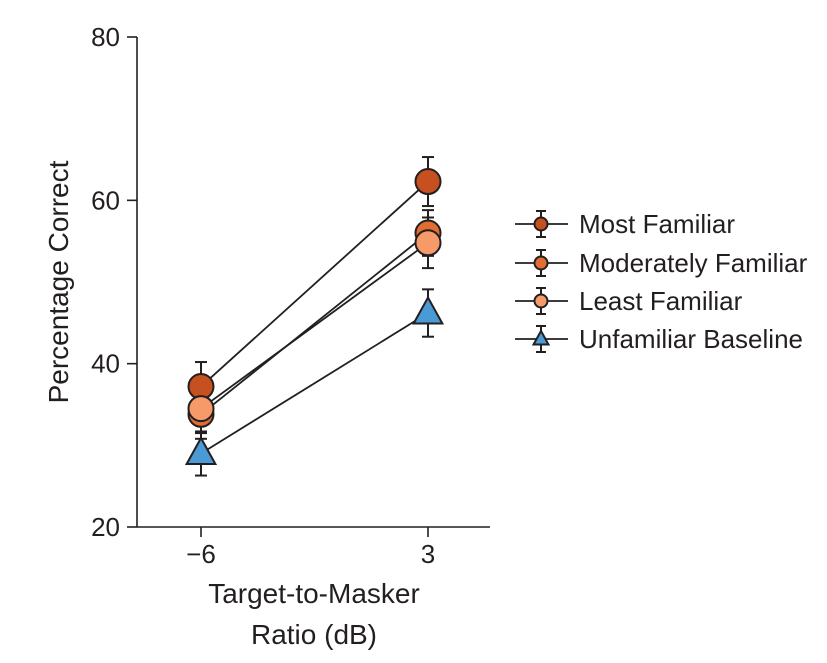 This screenshot has width=827, height=663. Describe the element at coordinates (693, 263) in the screenshot. I see `legend-label: Moderately Familiar` at that location.